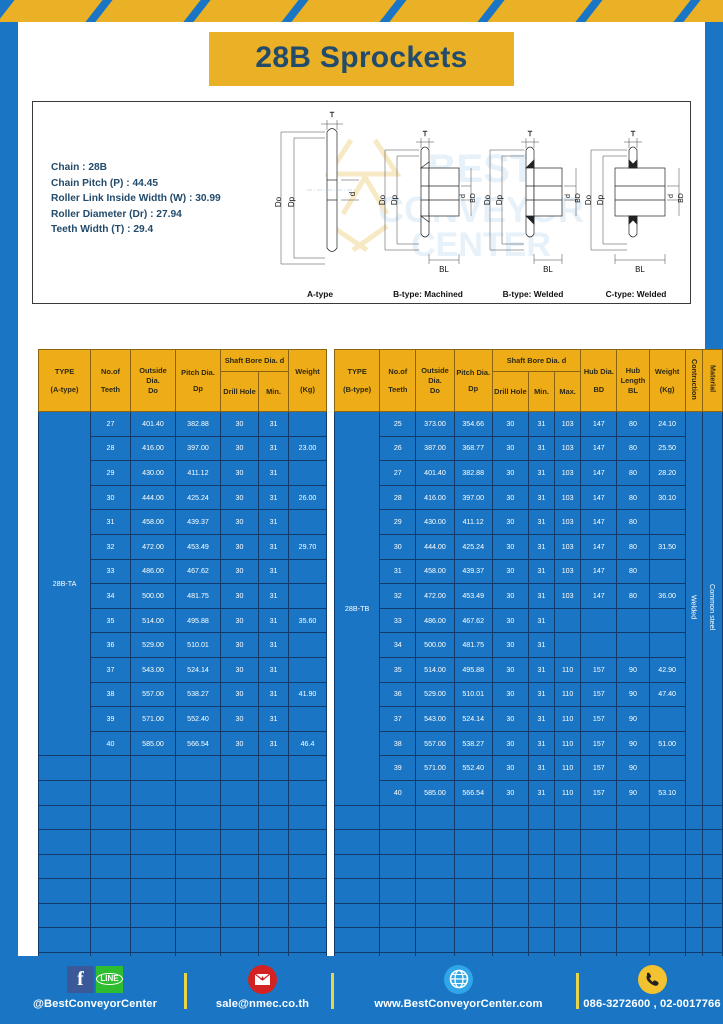 The height and width of the screenshot is (1024, 723). What do you see at coordinates (568, 669) in the screenshot?
I see `cell-max: 110` at bounding box center [568, 669].